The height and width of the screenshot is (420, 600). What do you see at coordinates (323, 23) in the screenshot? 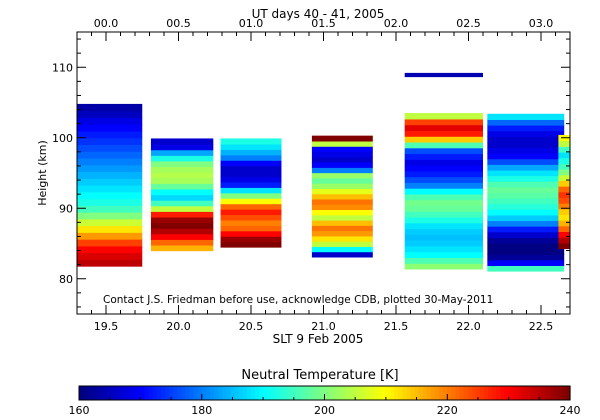
I see `top-tick-label: 01.5` at bounding box center [323, 23].